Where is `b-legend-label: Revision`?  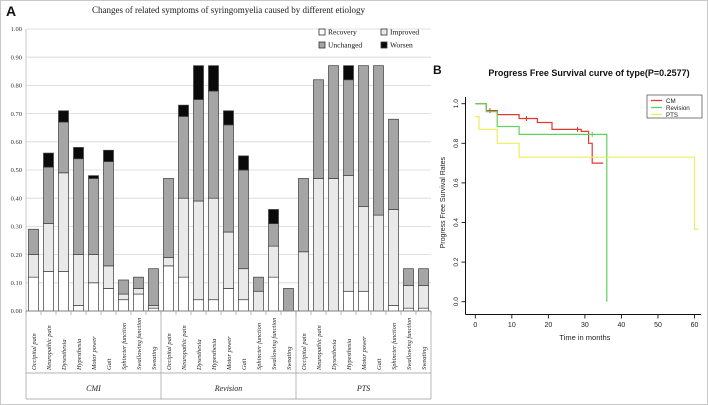 b-legend-label: Revision is located at coordinates (678, 108).